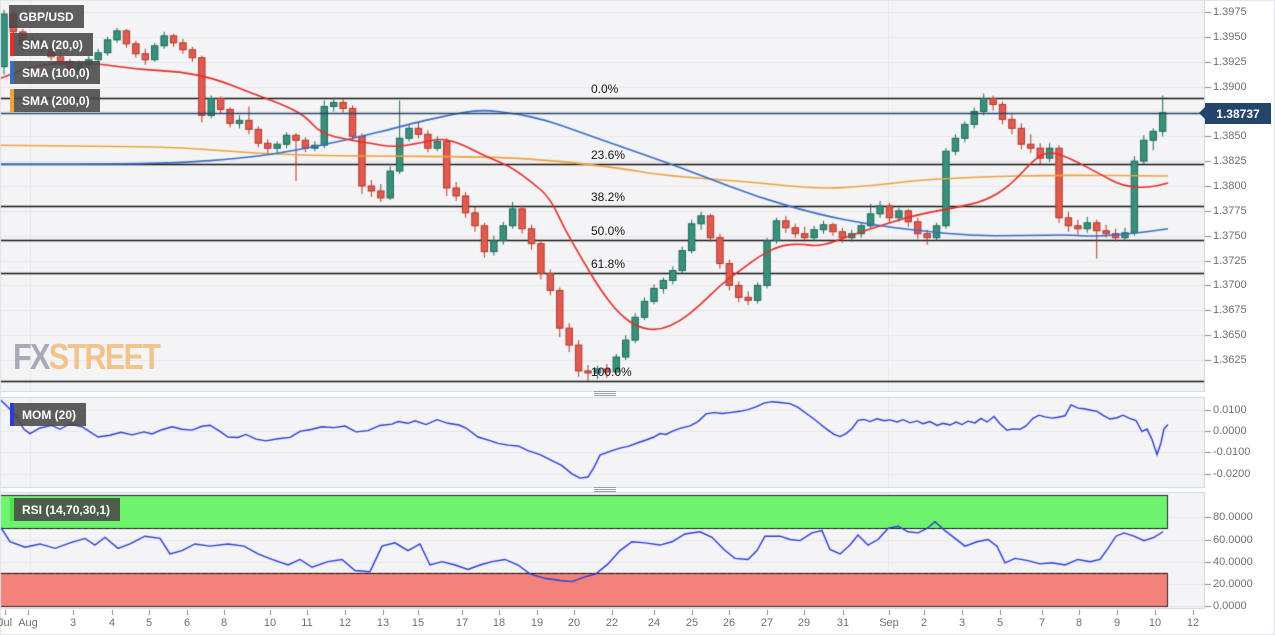 The height and width of the screenshot is (635, 1275). I want to click on price-tick-label: 1.3750, so click(1230, 235).